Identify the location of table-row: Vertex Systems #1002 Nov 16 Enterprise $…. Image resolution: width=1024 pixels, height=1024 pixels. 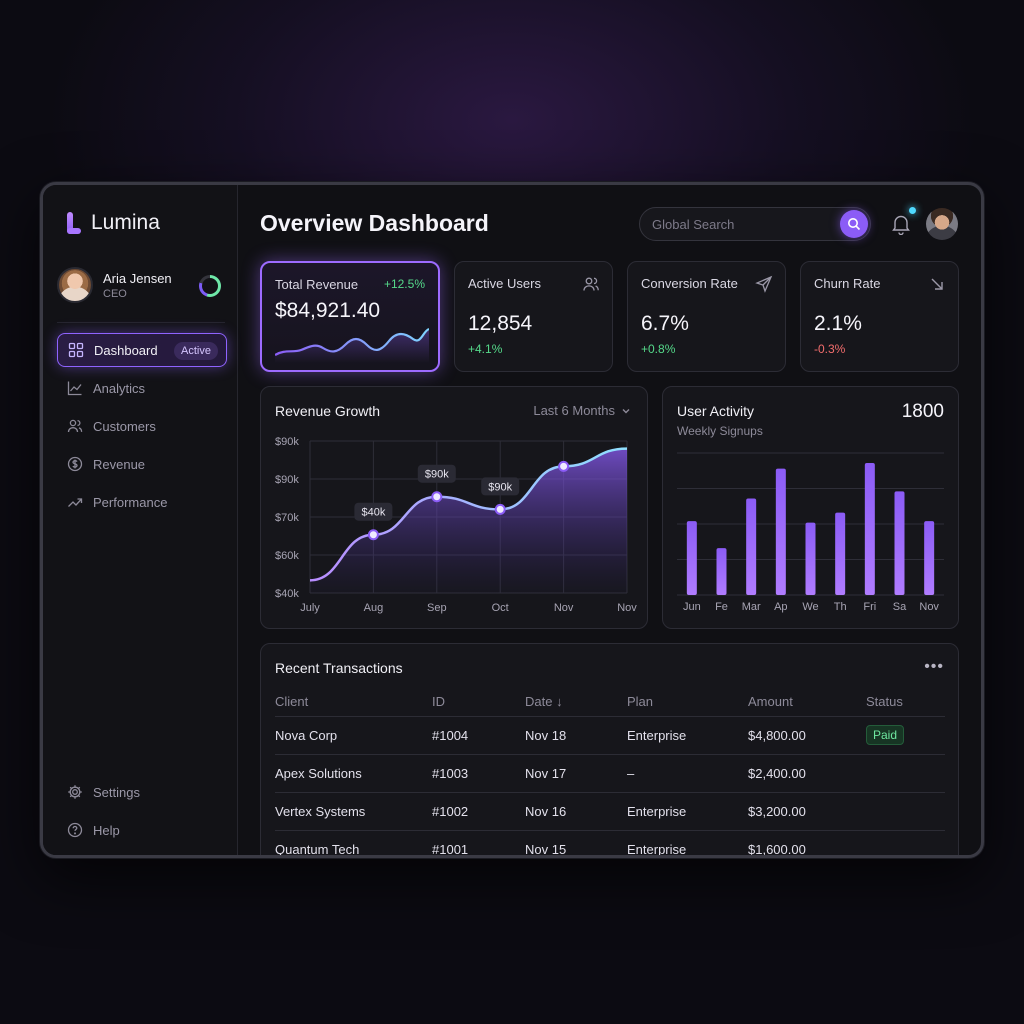
(610, 811).